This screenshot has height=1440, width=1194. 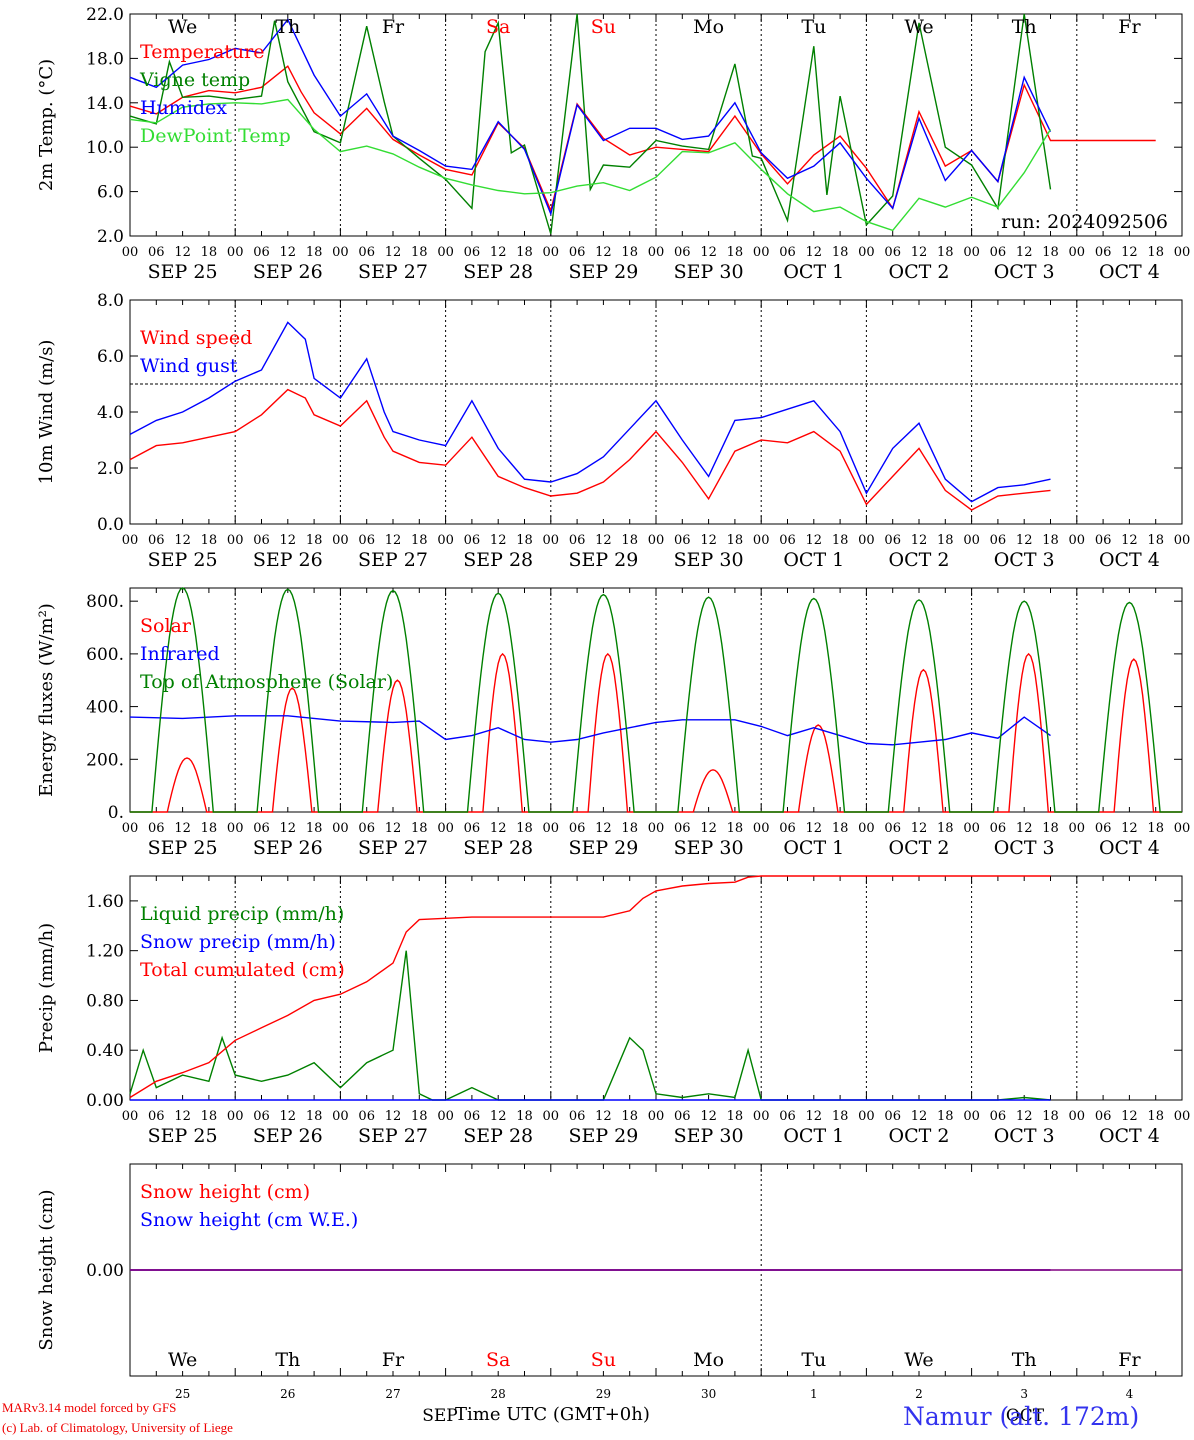 I want to click on legend-entry: Infrared, so click(x=180, y=654).